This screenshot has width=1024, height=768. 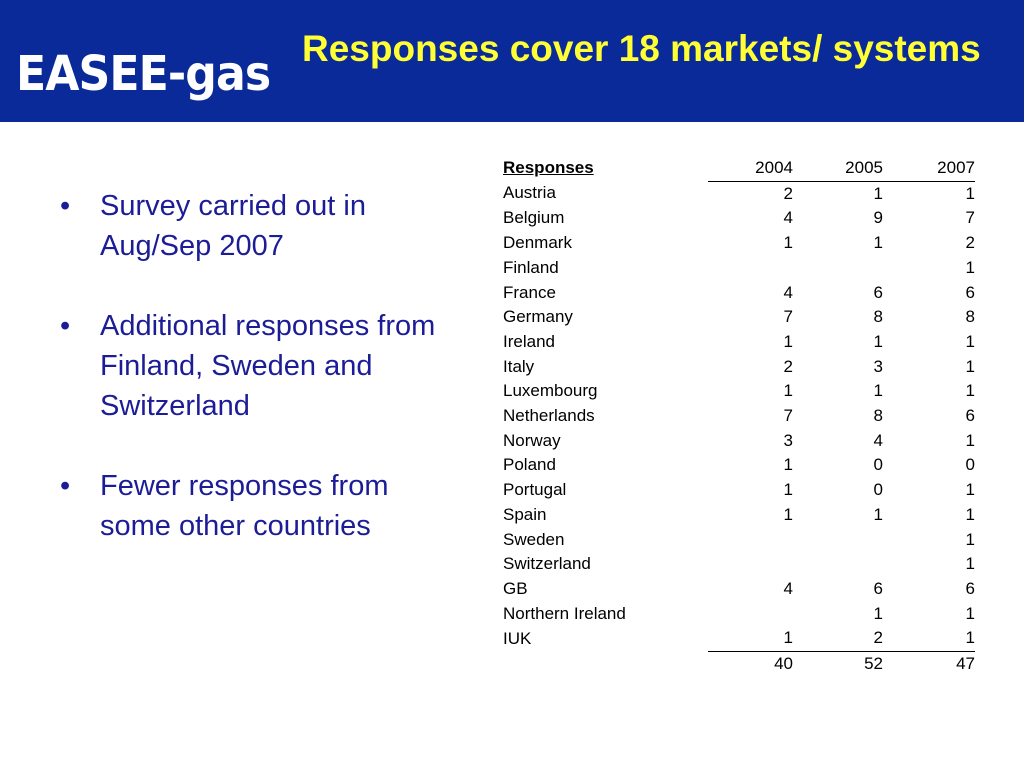 I want to click on total-2005: 52, so click(x=873, y=664).